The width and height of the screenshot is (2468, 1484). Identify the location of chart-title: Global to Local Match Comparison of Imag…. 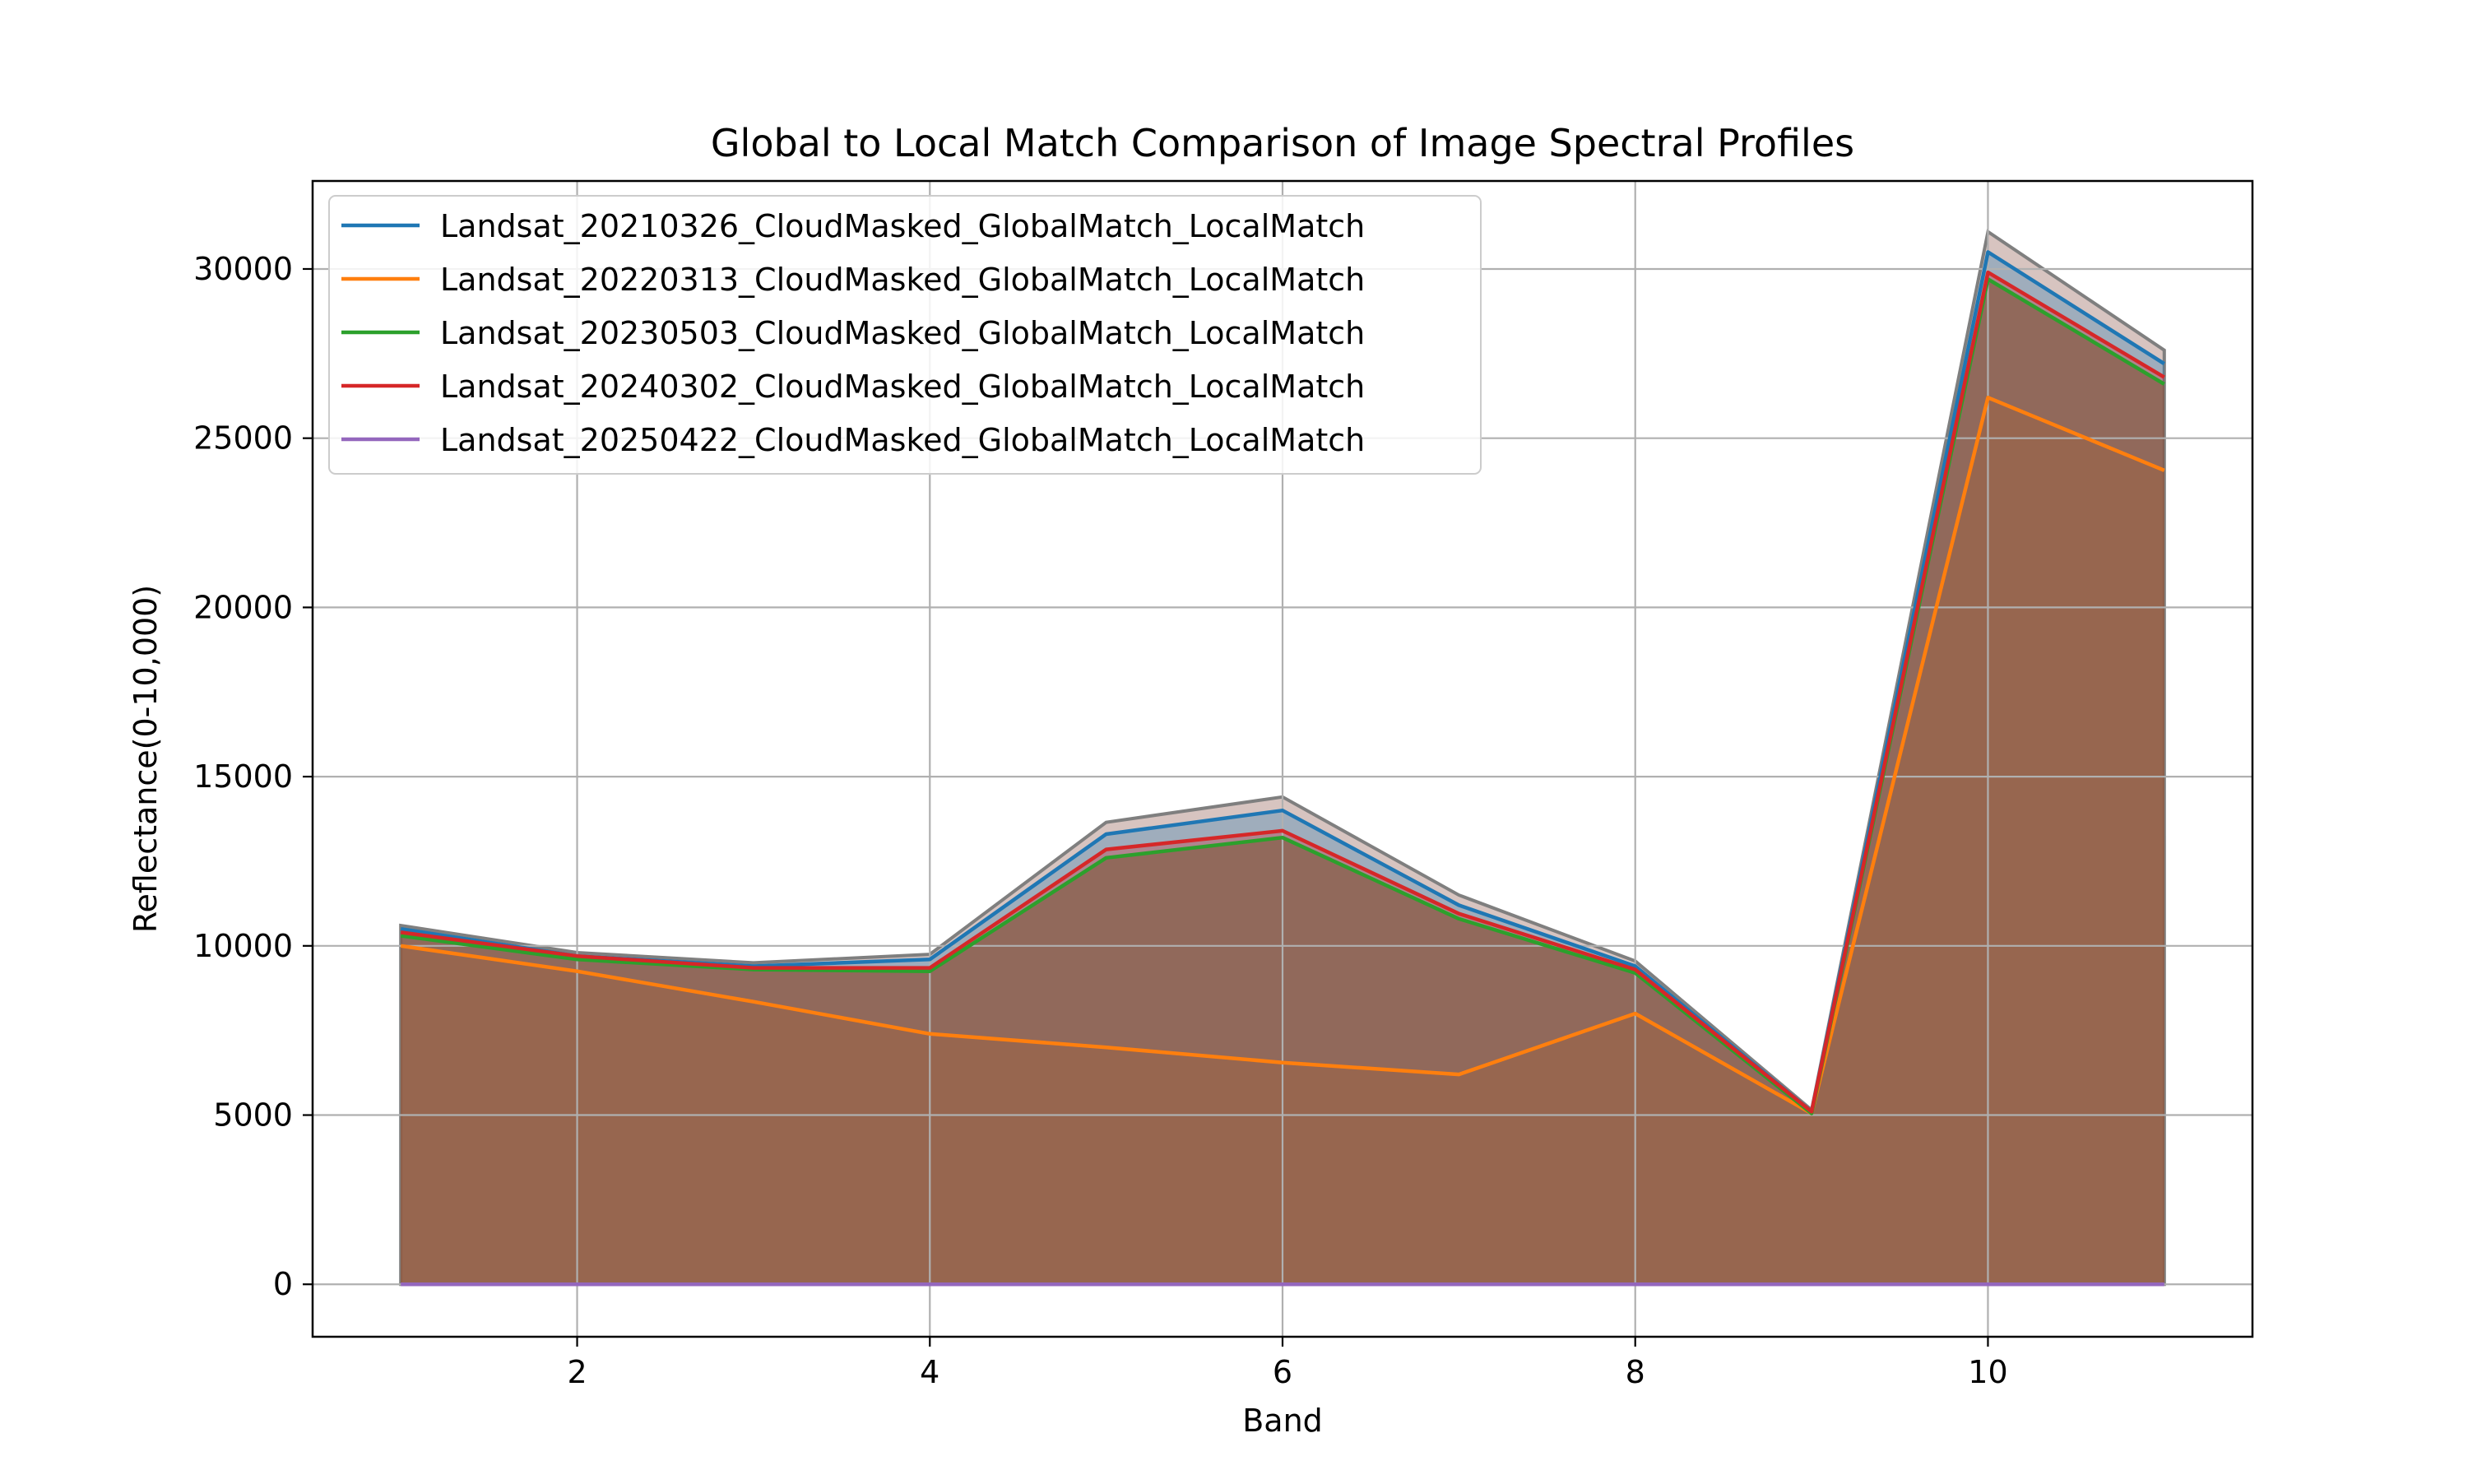
(1282, 143).